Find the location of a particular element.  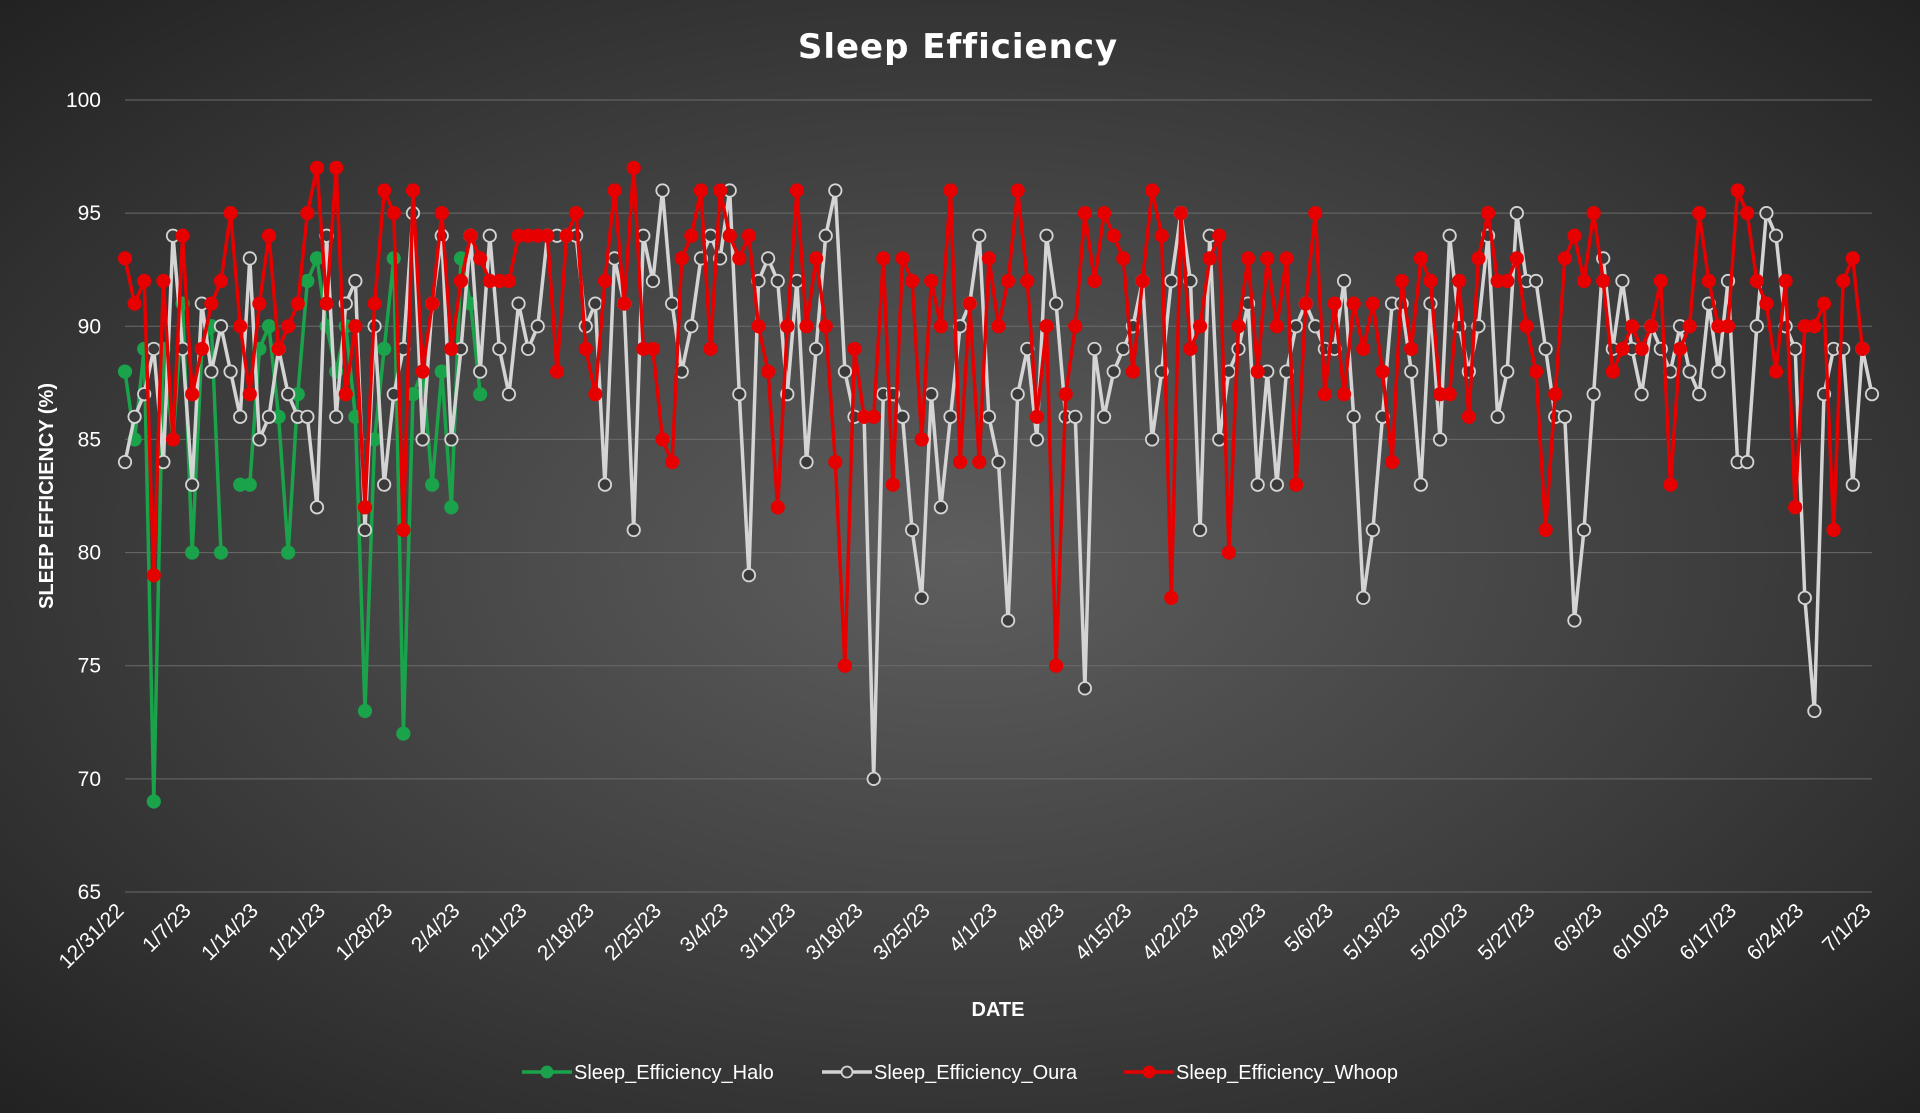

legend-item: Sleep_Efficiency_Oura is located at coordinates (950, 1073).